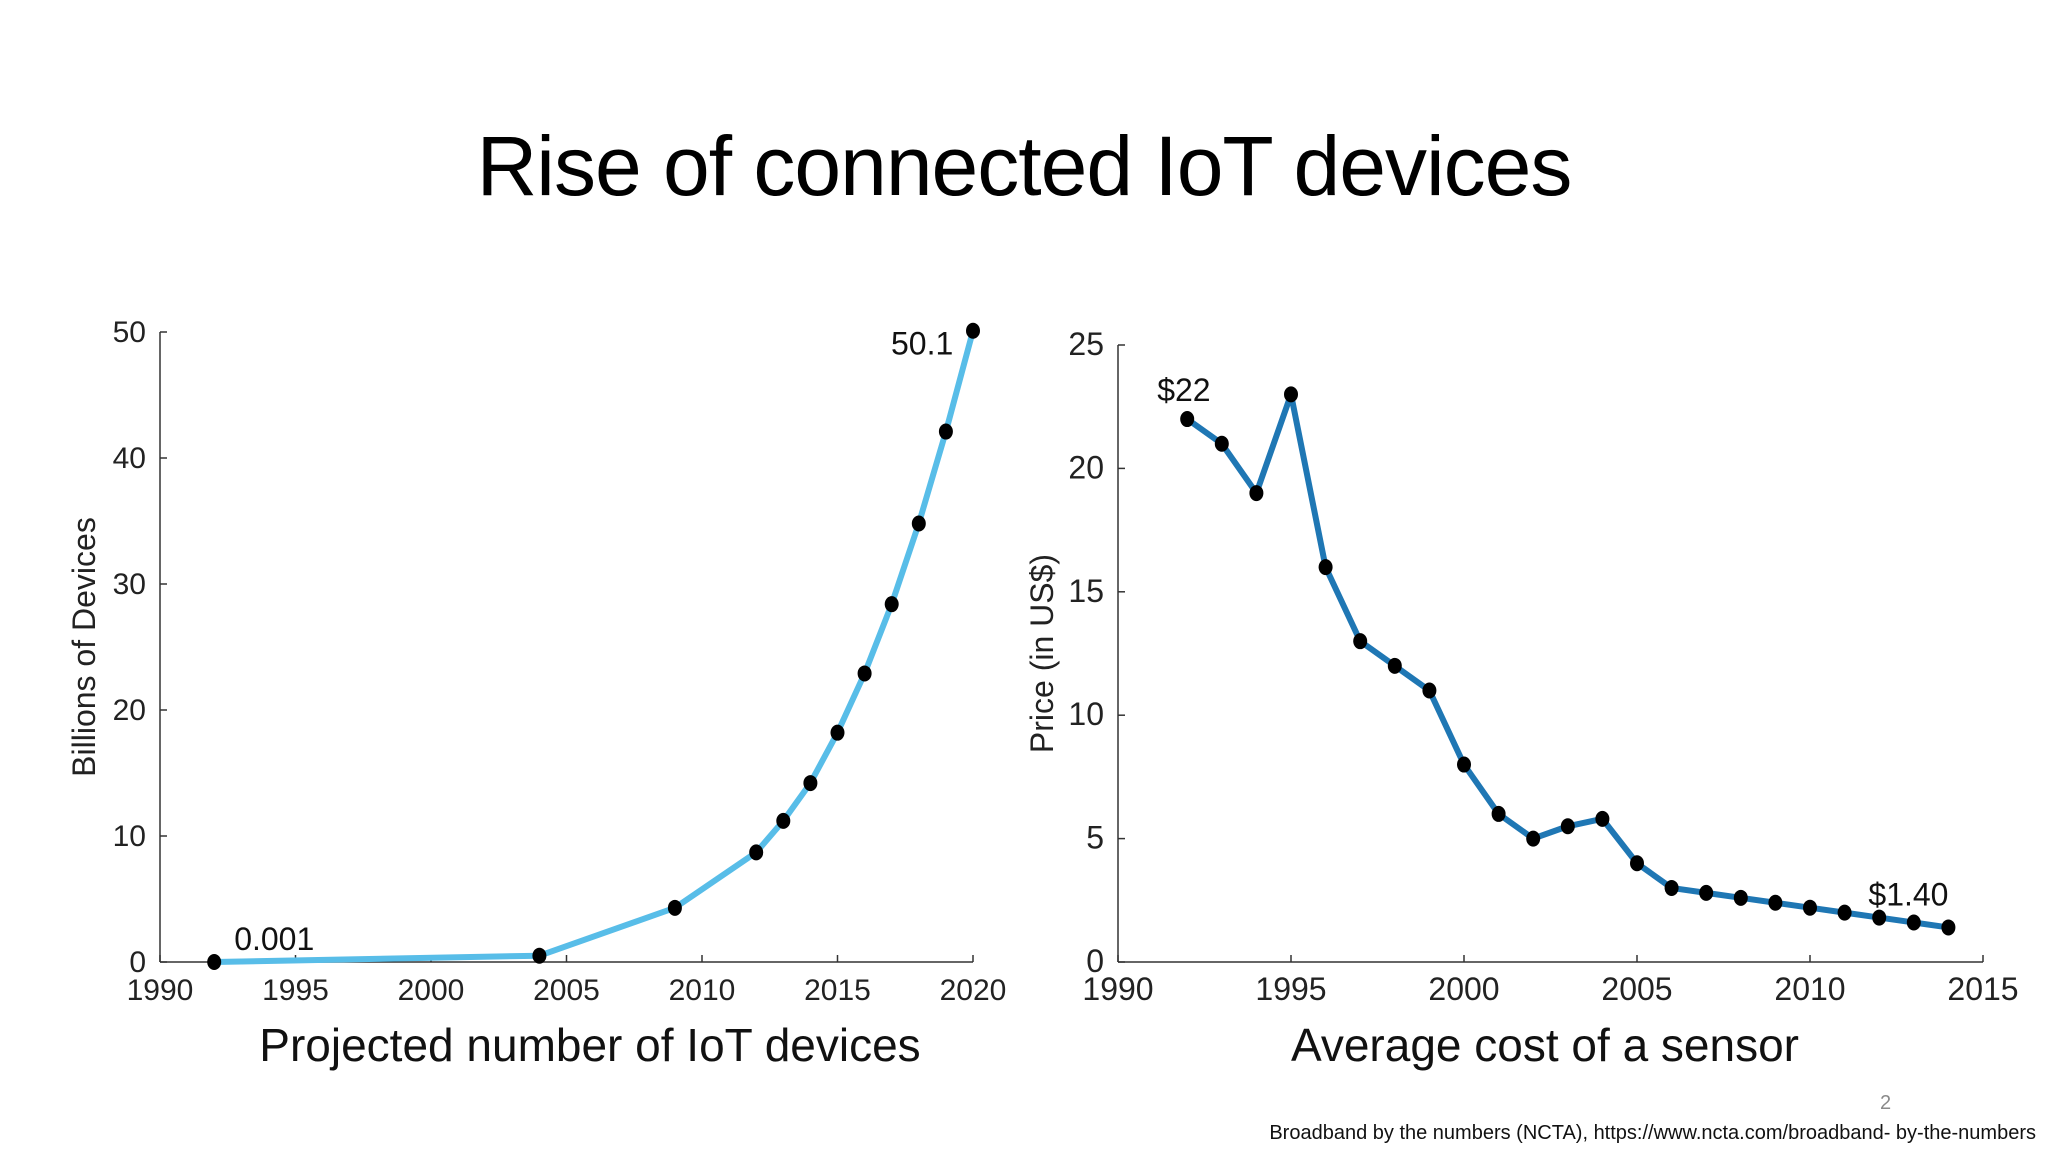 Image resolution: width=2048 pixels, height=1152 pixels. I want to click on devices-x-tick-label: 1990, so click(160, 990).